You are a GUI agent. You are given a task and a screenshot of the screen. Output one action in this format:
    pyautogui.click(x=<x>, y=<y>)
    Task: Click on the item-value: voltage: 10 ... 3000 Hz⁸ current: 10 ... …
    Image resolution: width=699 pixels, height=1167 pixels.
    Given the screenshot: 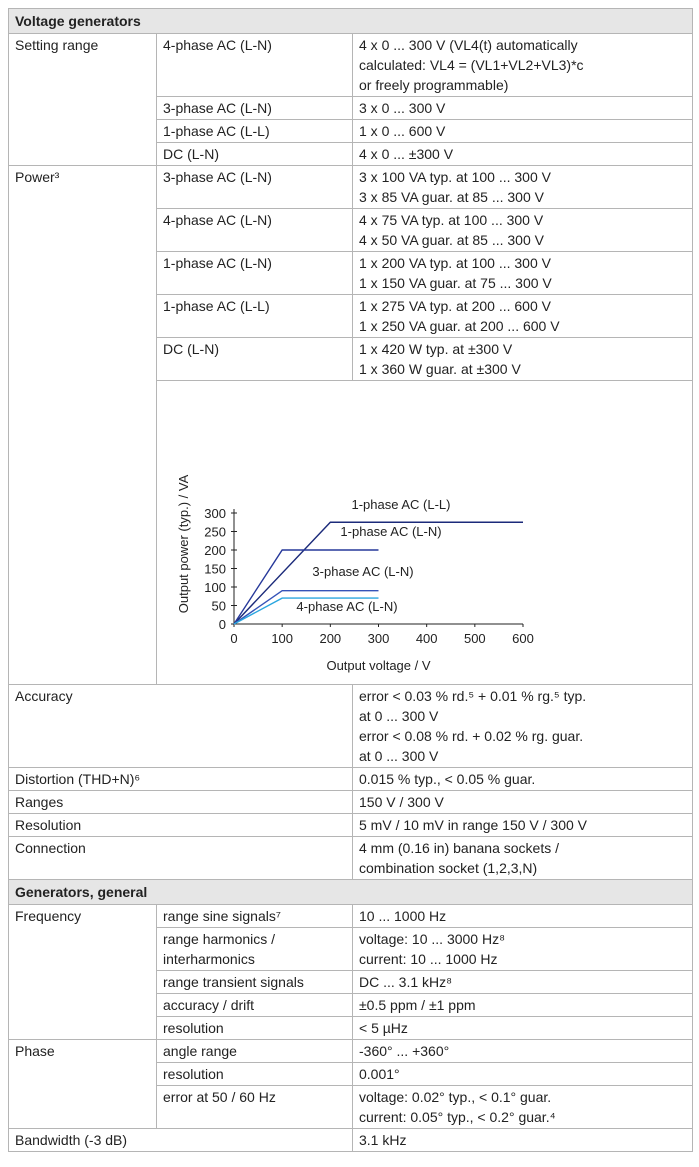 What is the action you would take?
    pyautogui.click(x=522, y=949)
    